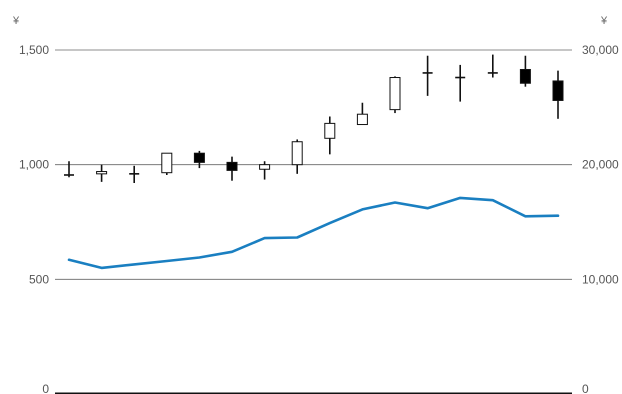 This screenshot has height=394, width=622. Describe the element at coordinates (600, 279) in the screenshot. I see `right-tick-label-1: 10,000` at that location.